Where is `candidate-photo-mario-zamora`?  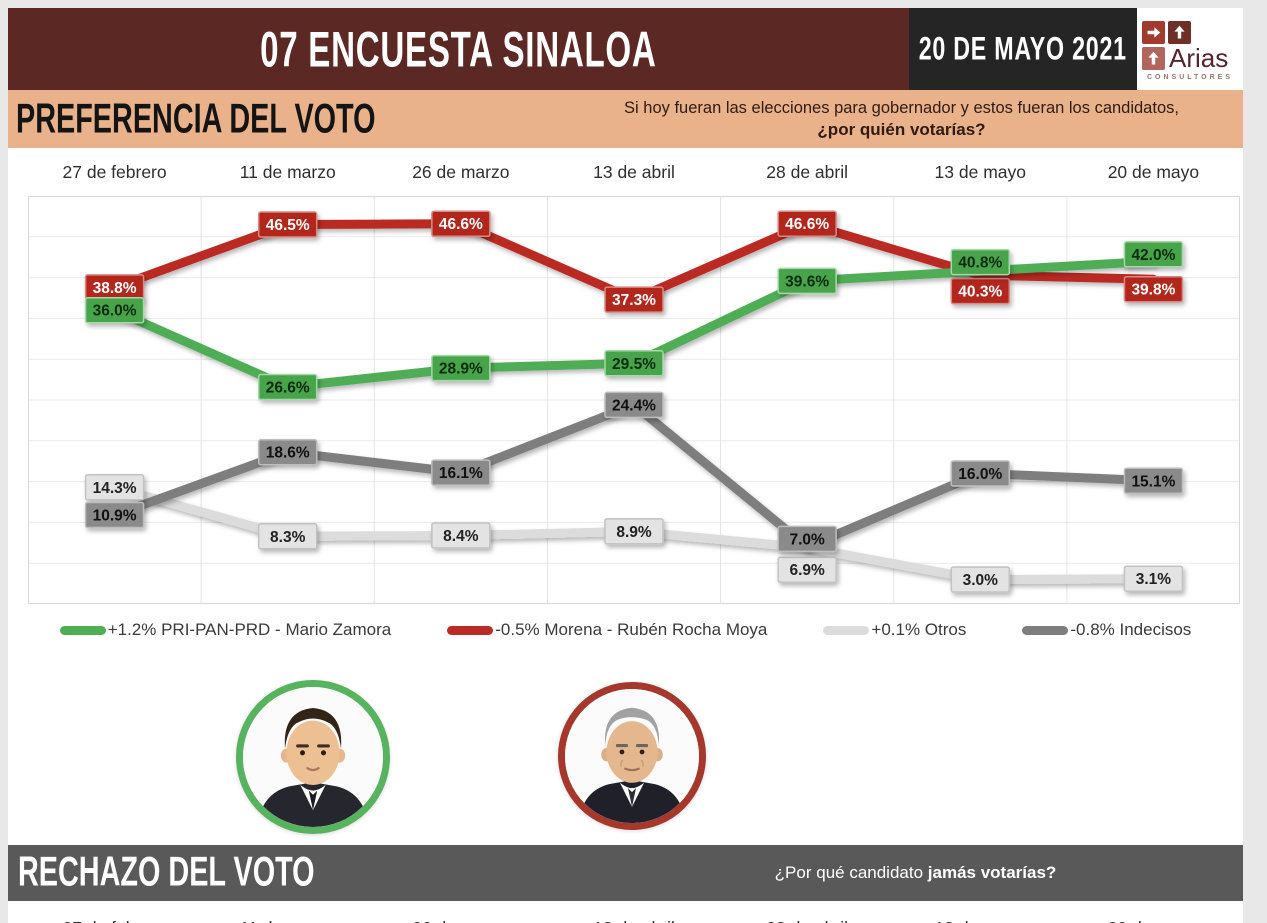 candidate-photo-mario-zamora is located at coordinates (313, 757).